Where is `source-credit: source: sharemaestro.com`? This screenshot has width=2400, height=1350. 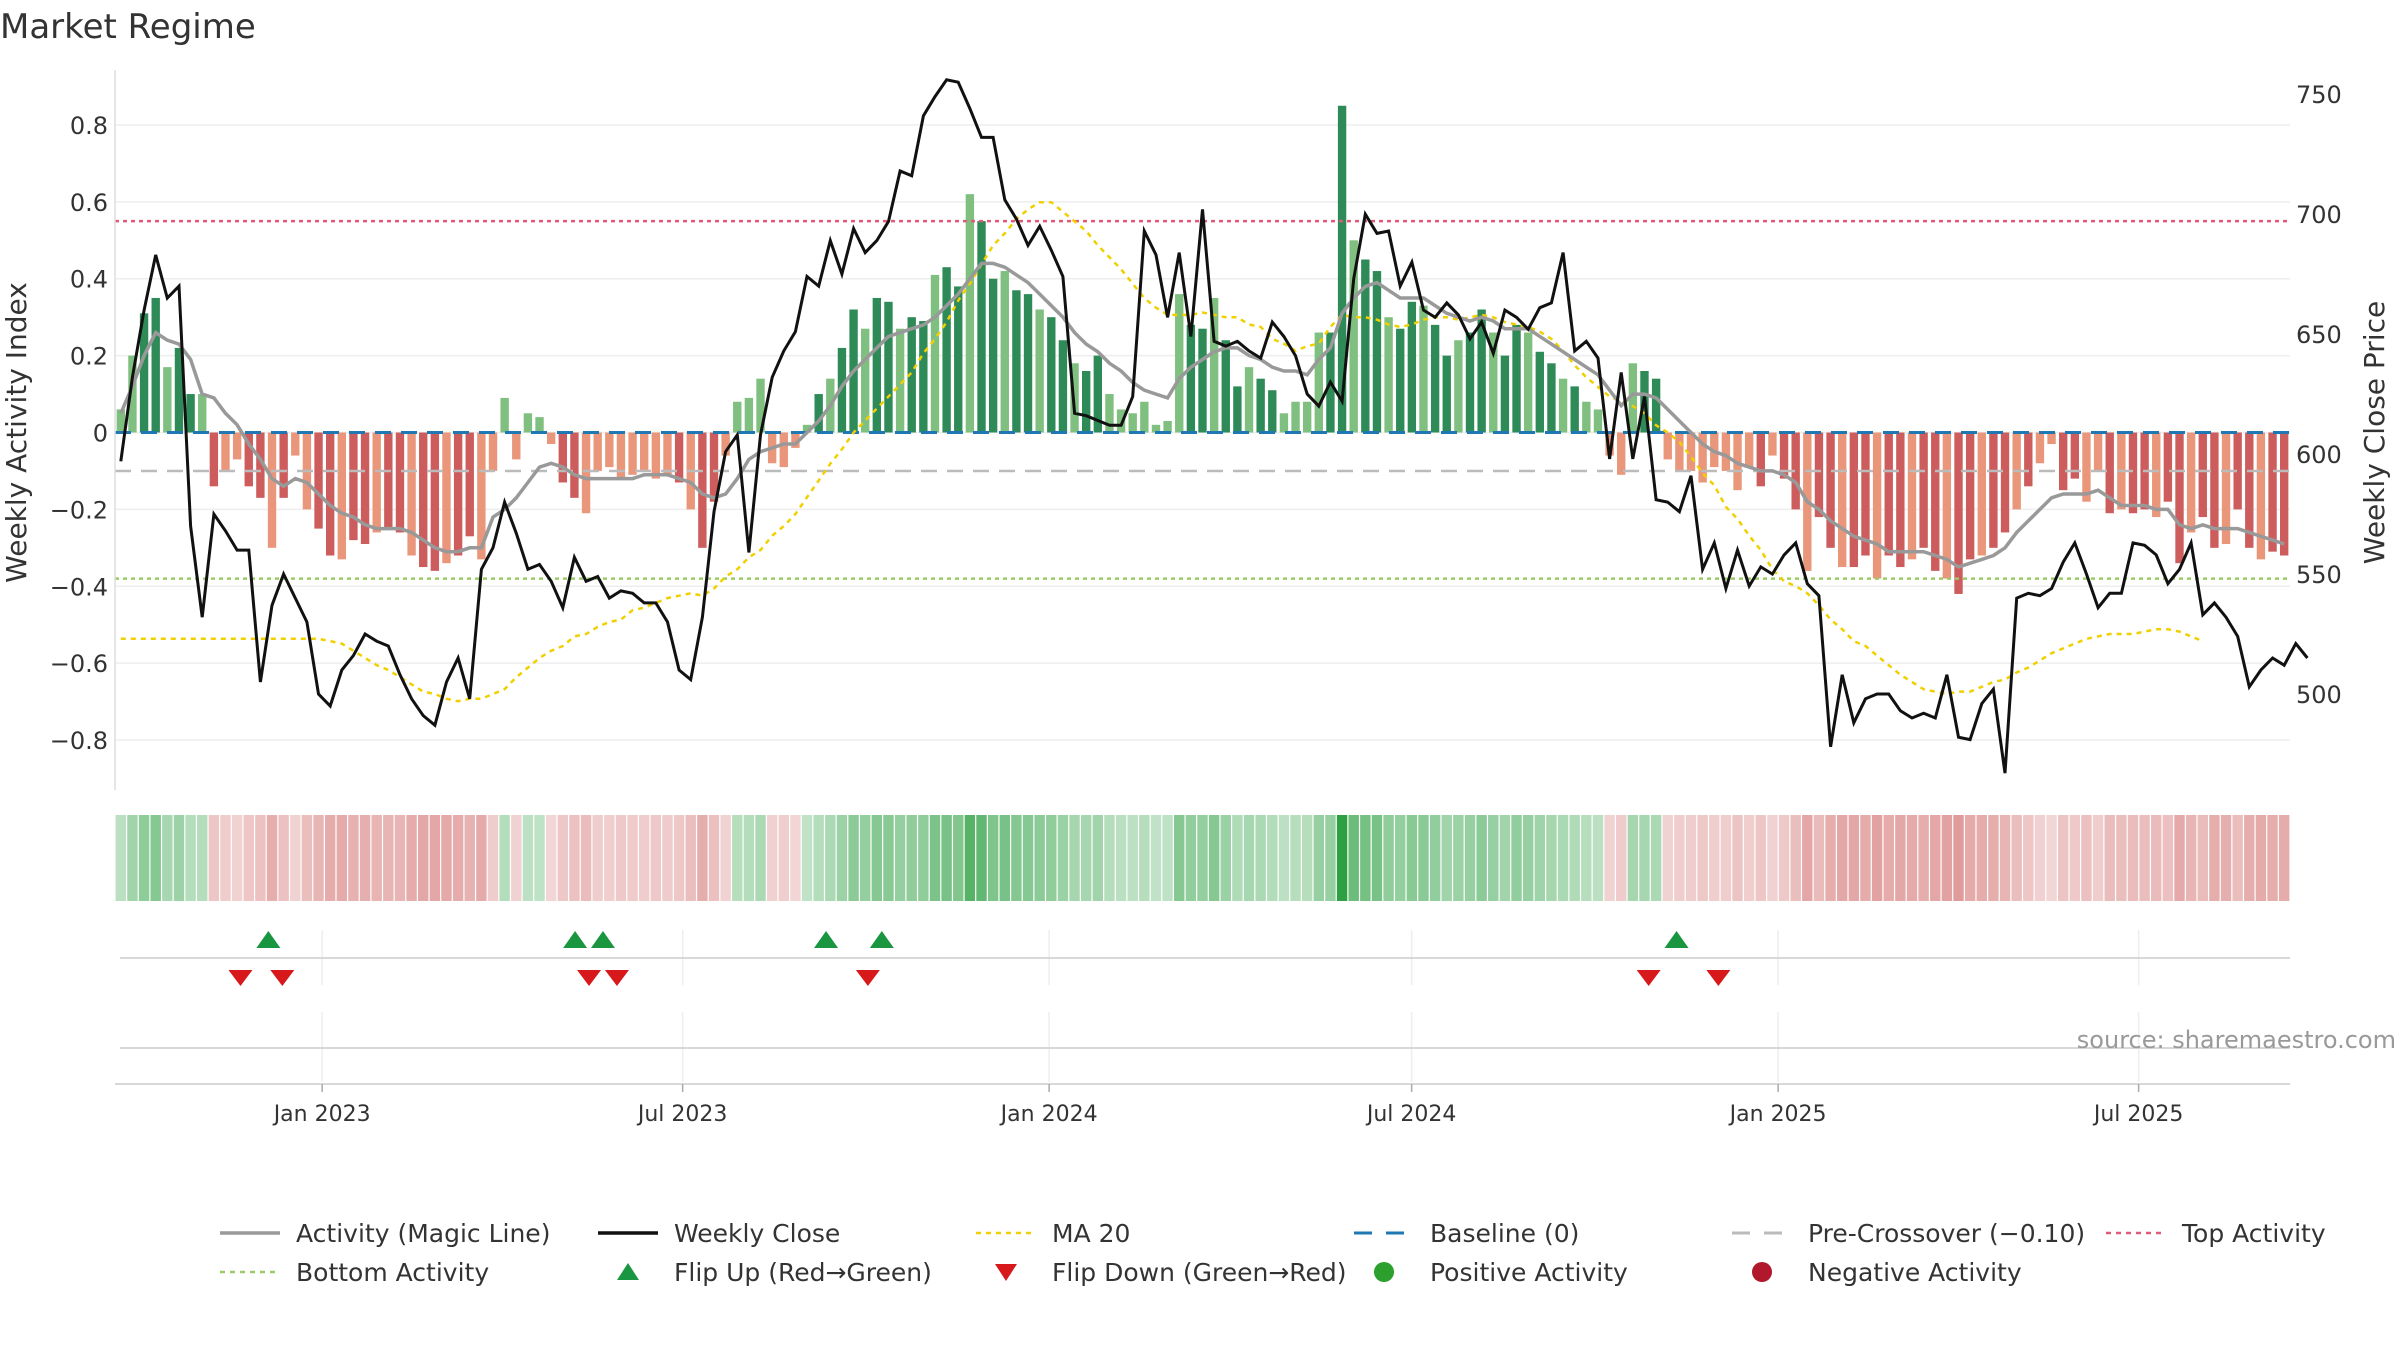 source-credit: source: sharemaestro.com is located at coordinates (2236, 1040).